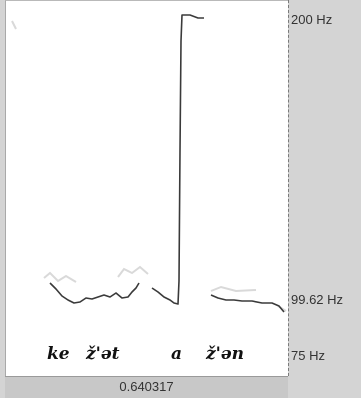  Describe the element at coordinates (103, 354) in the screenshot. I see `transcription-word-2: ž'ət` at that location.